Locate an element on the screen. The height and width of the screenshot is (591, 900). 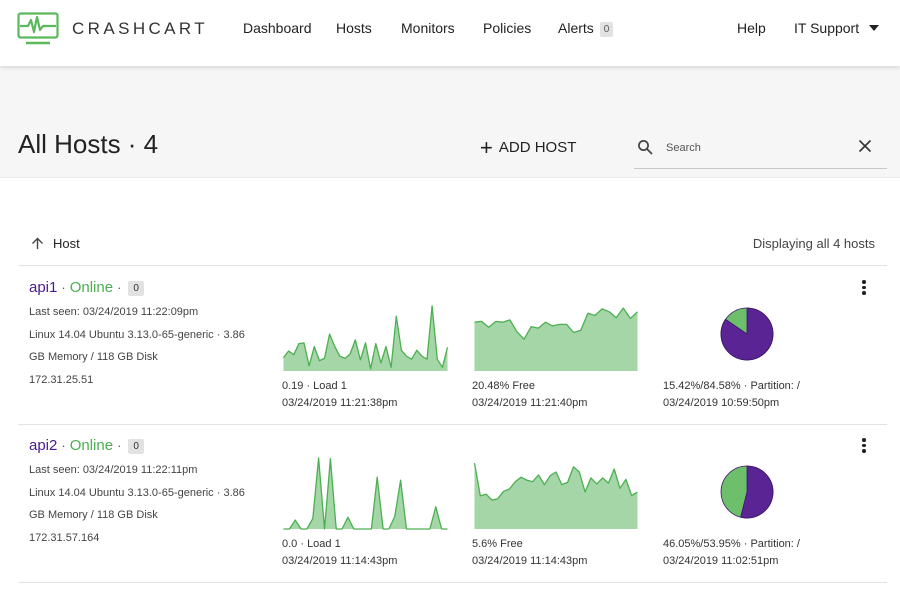
nav-alerts-label: Alerts is located at coordinates (576, 28).